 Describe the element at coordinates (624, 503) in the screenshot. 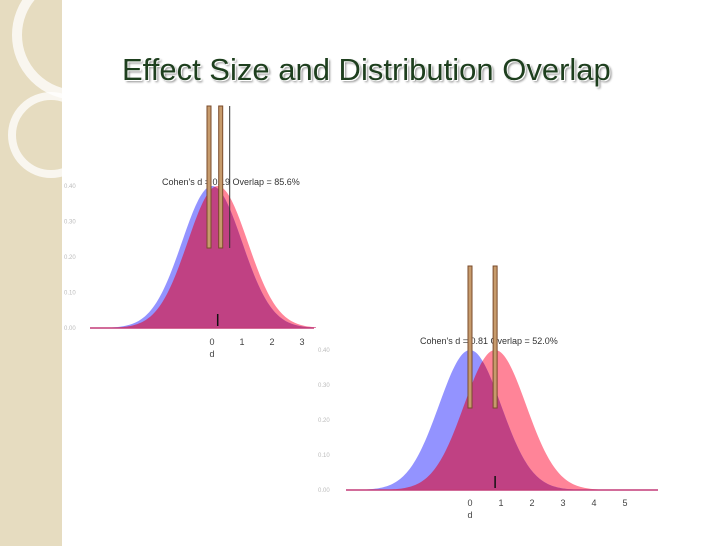

I see `x-tick-label: 5` at that location.